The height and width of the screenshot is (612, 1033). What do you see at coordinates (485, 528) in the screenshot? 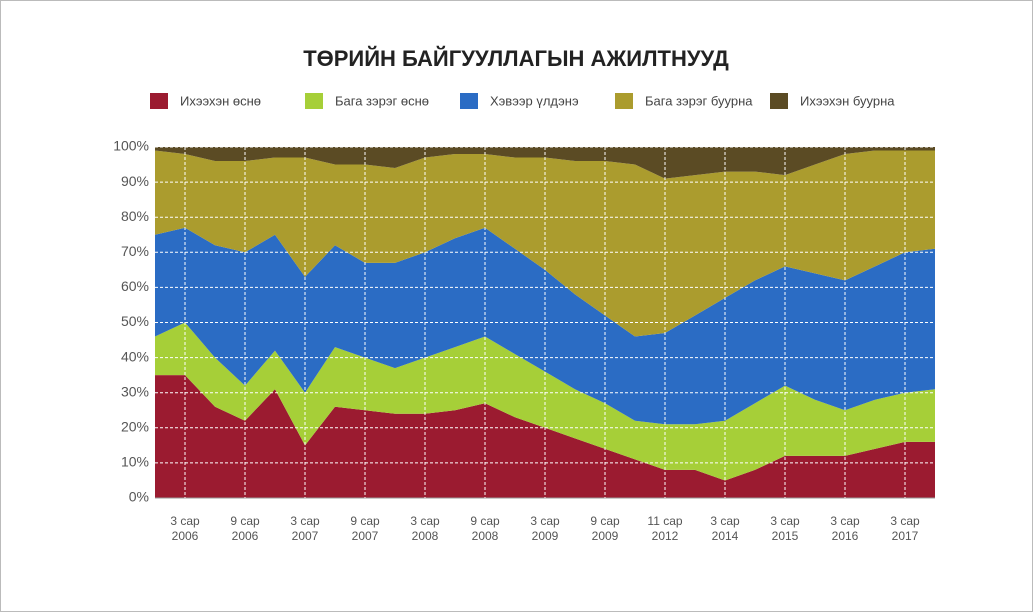
I see `x-tick-label: 9 сар 2008` at bounding box center [485, 528].